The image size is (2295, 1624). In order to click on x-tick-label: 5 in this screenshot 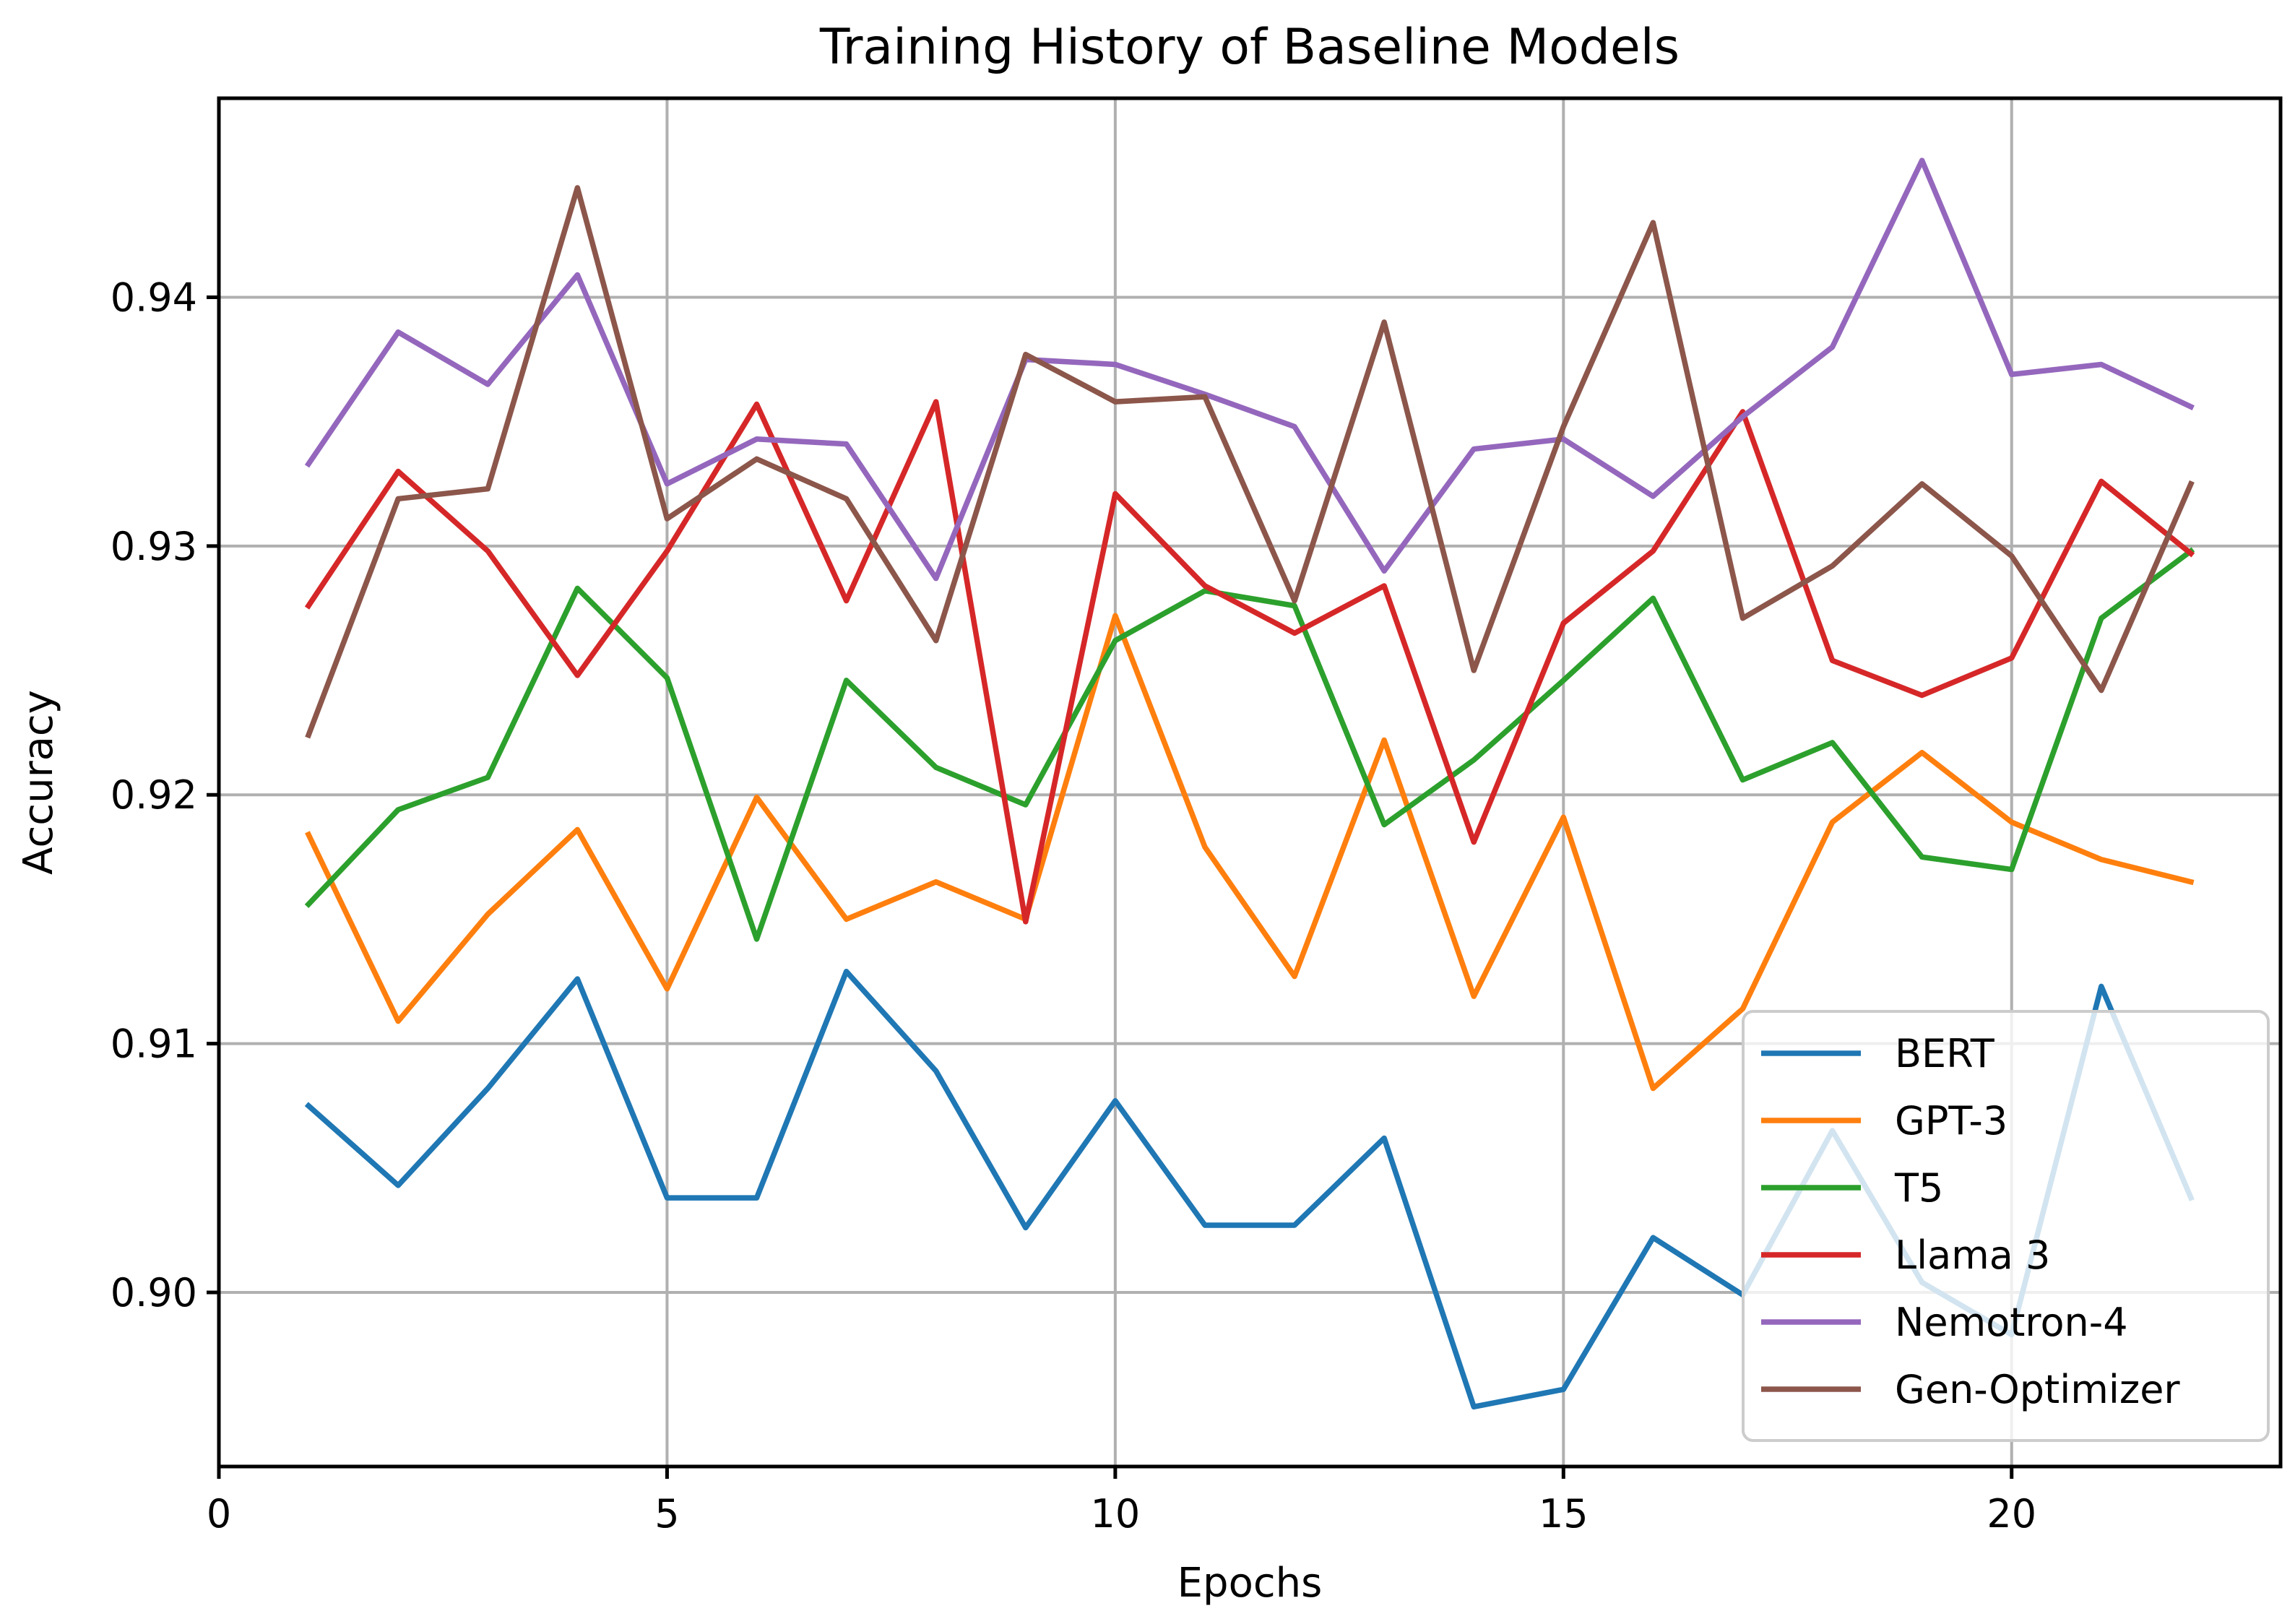, I will do `click(666, 1514)`.